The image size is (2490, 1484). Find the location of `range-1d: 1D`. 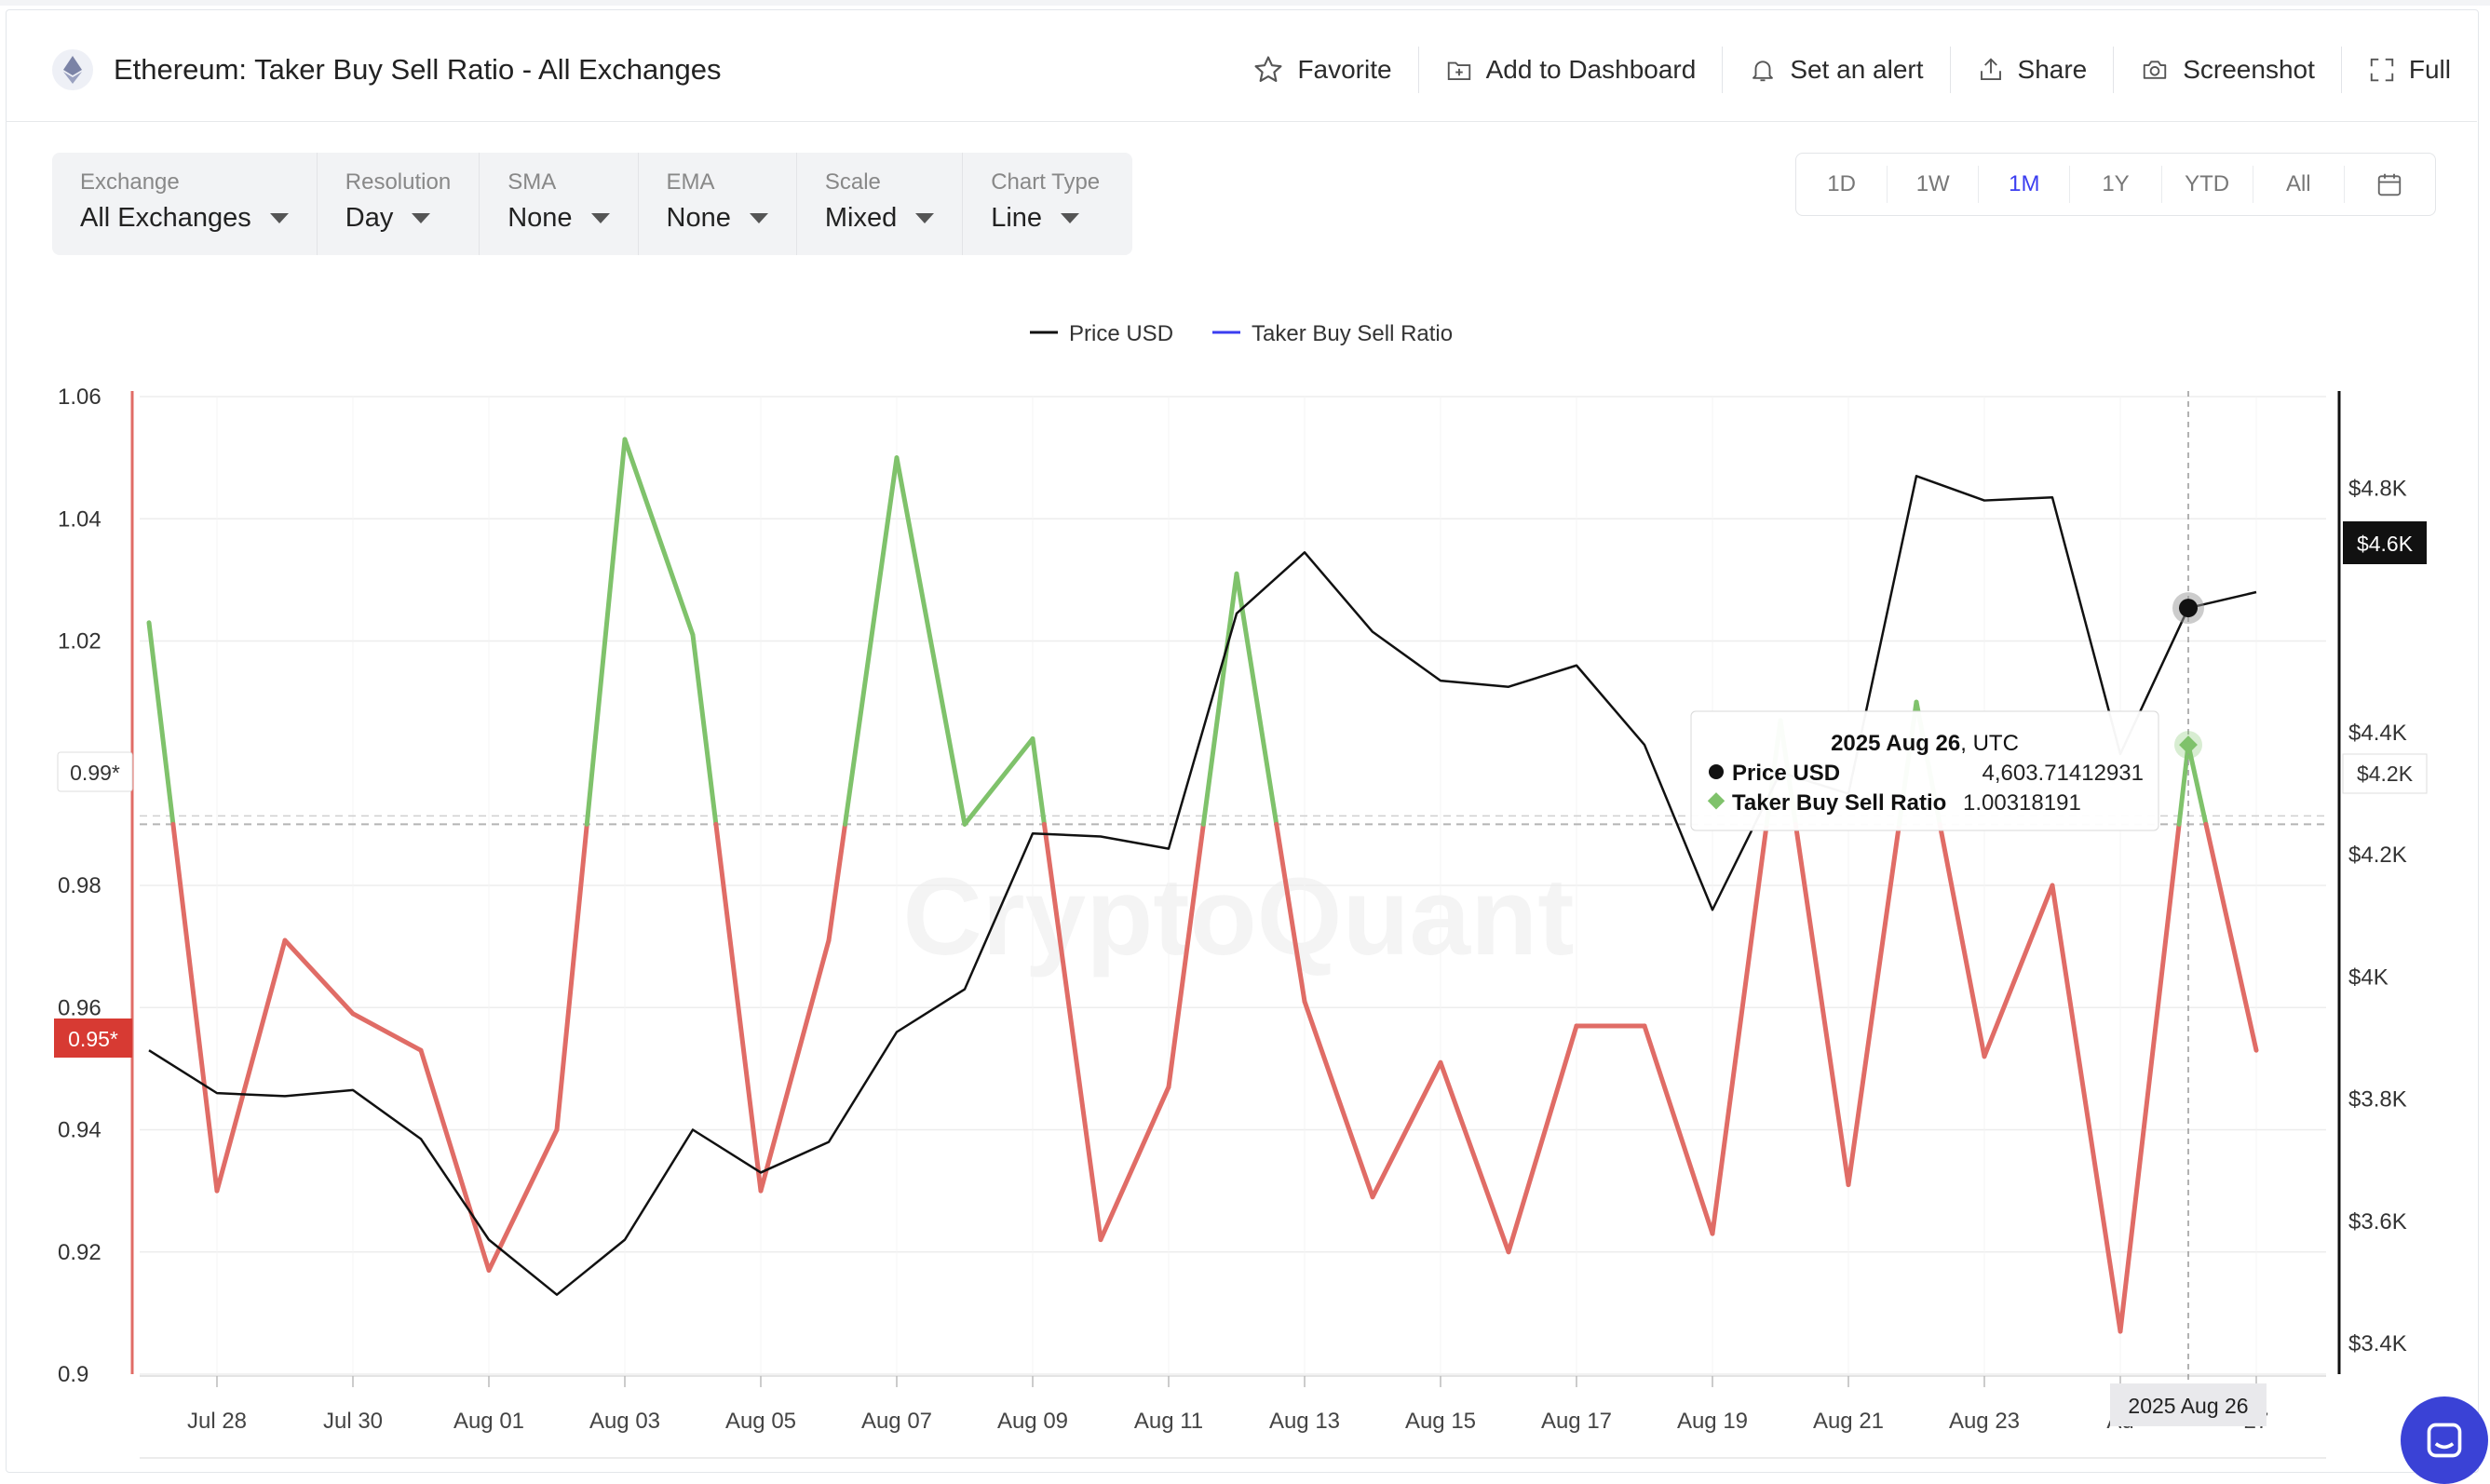

range-1d: 1D is located at coordinates (1842, 184).